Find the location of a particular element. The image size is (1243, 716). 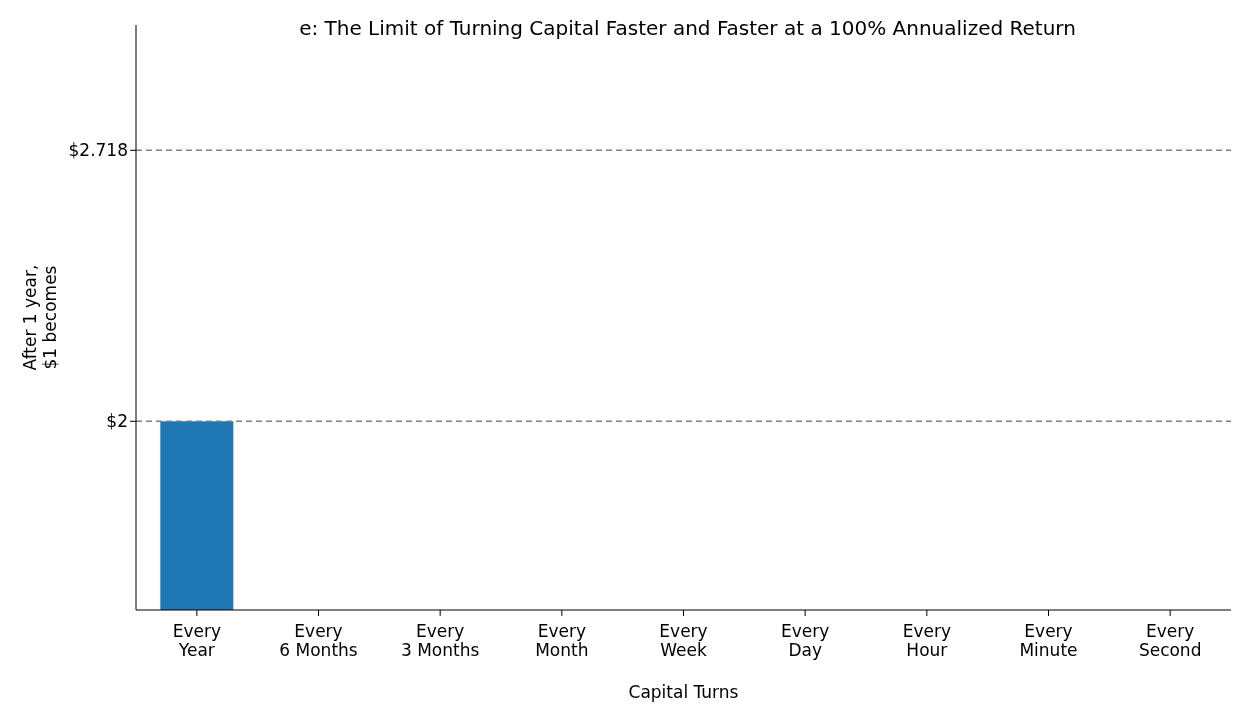

chart-title: e: The Limit of Turning Capital Faster and Faster at a 100% Annualized Return is located at coordinates (687, 28).